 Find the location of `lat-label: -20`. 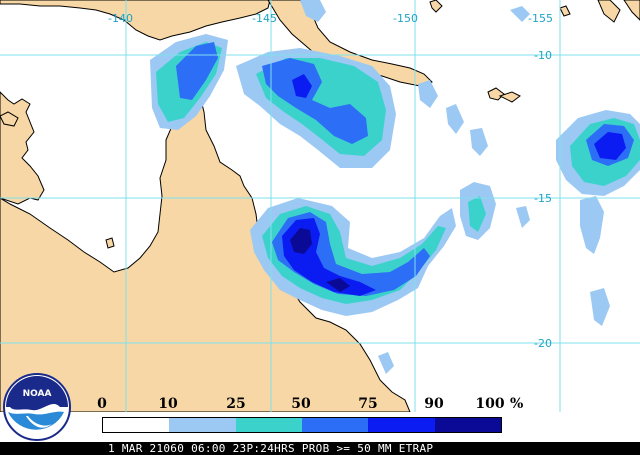

lat-label: -20 is located at coordinates (543, 343).